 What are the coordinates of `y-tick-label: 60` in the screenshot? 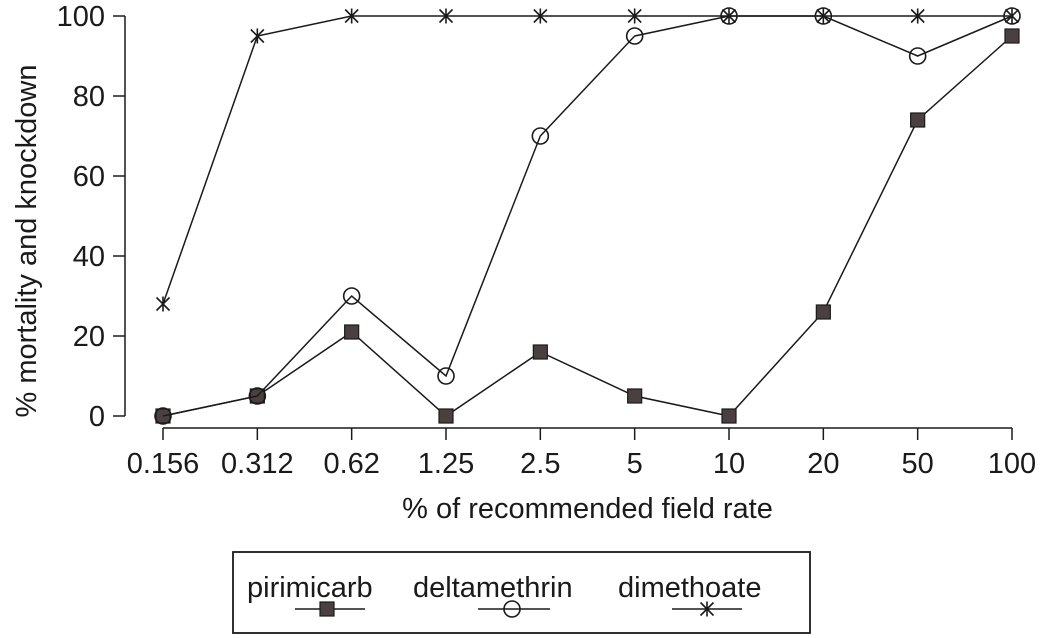 It's located at (89, 177).